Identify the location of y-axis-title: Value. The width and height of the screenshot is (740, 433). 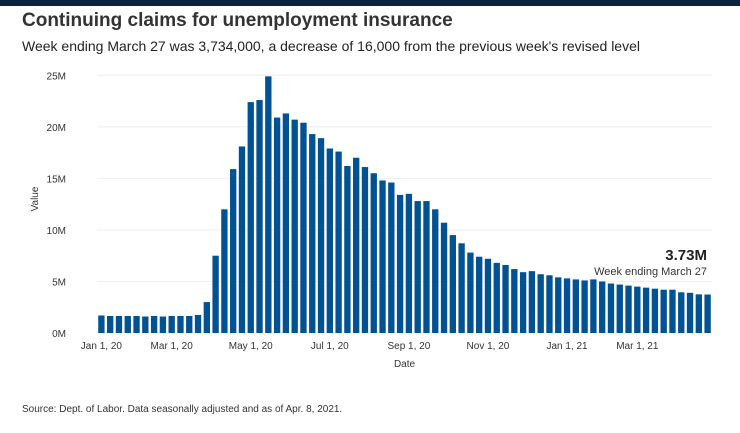
(35, 198).